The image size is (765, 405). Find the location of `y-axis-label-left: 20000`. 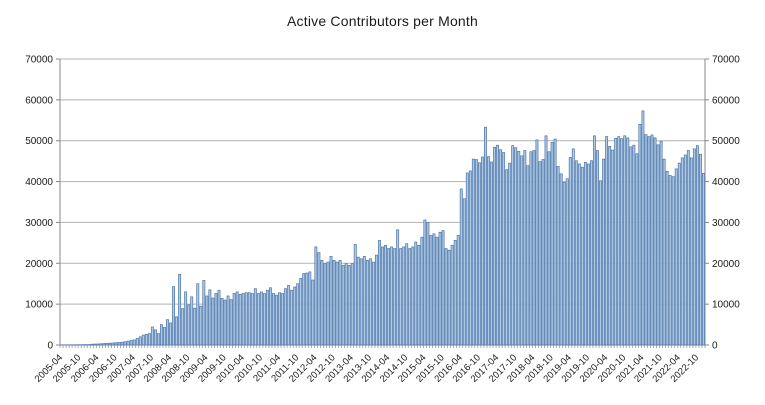

y-axis-label-left: 20000 is located at coordinates (39, 264).